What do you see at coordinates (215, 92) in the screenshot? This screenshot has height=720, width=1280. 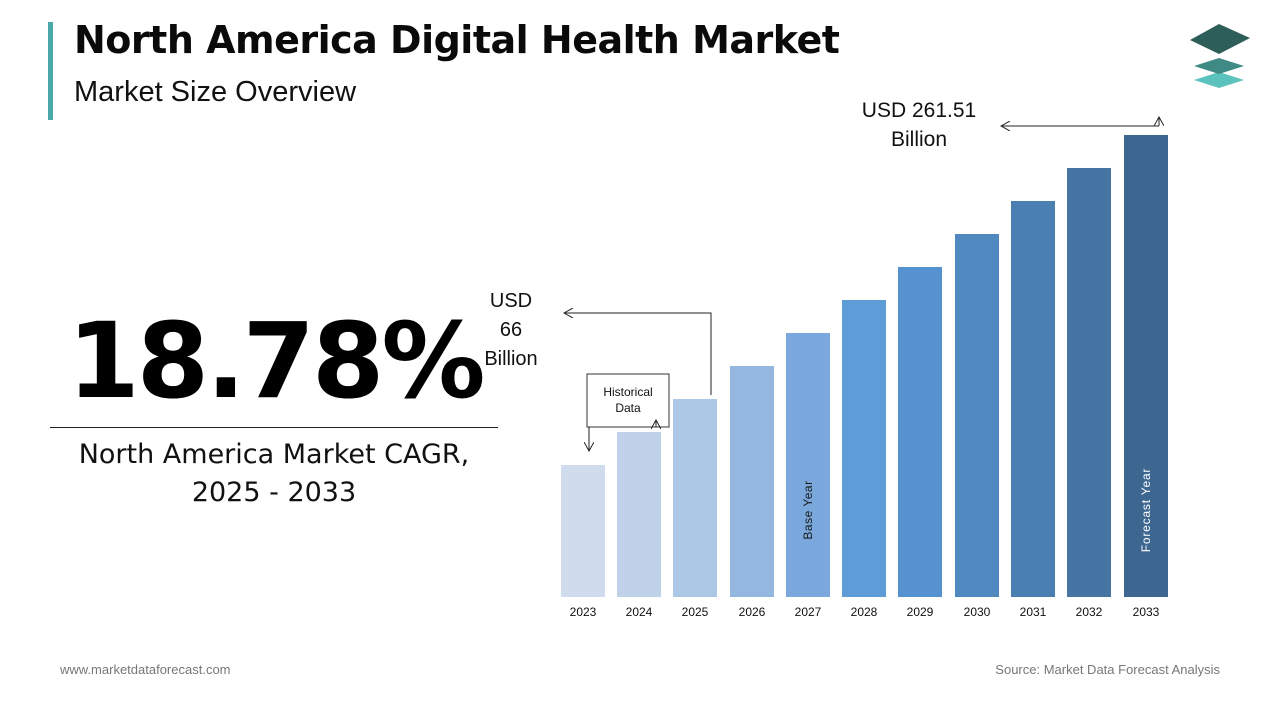 I see `page-subtitle: Market Size Overview` at bounding box center [215, 92].